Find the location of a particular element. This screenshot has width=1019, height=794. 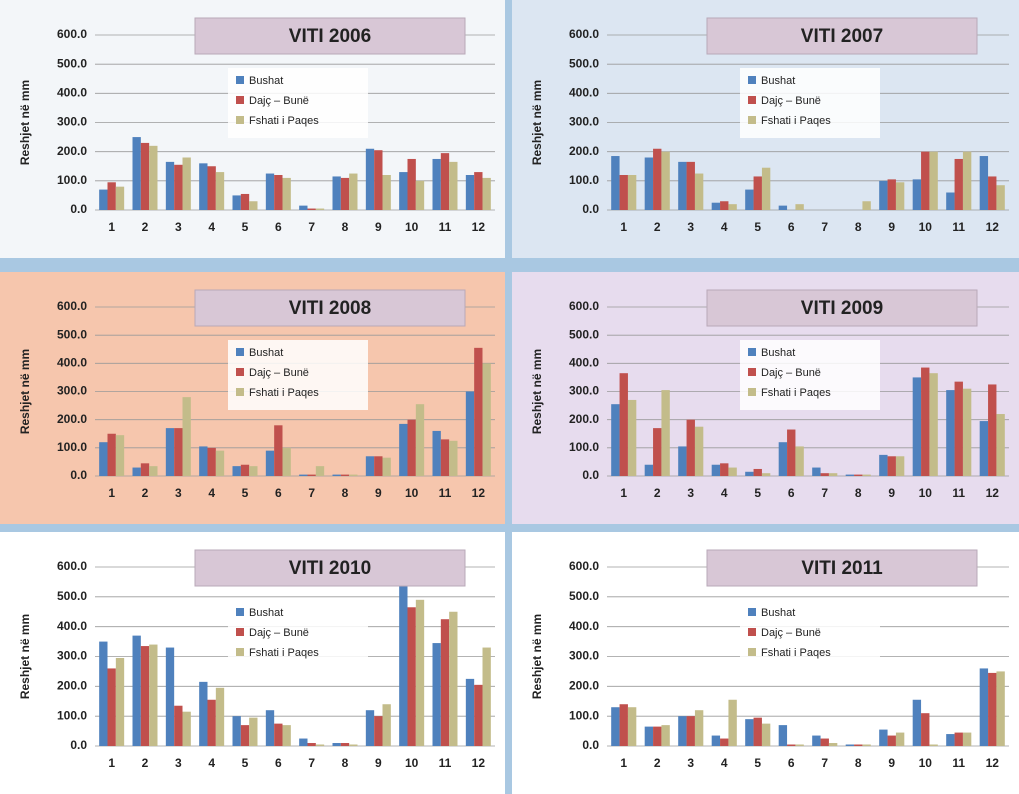

chart-title: VITI 2007 is located at coordinates (842, 36).